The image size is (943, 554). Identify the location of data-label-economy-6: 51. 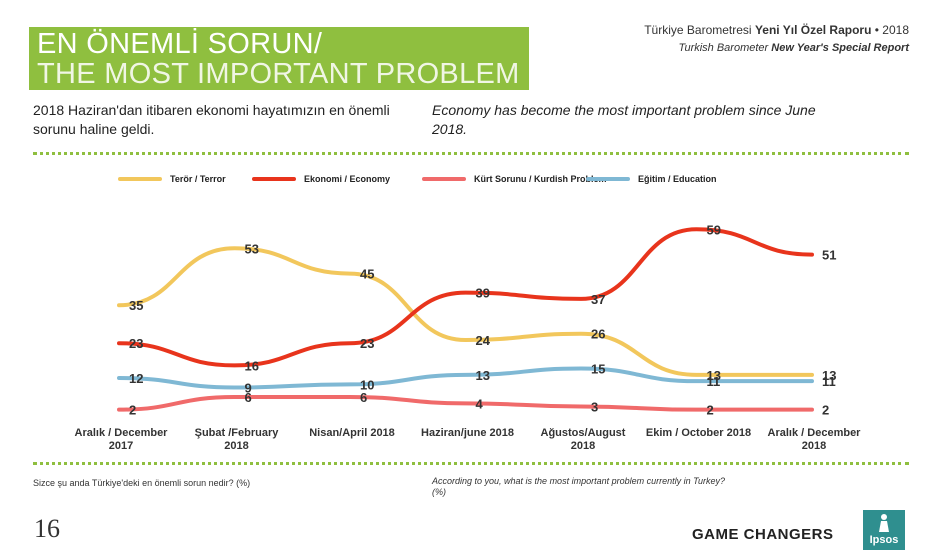
(829, 255).